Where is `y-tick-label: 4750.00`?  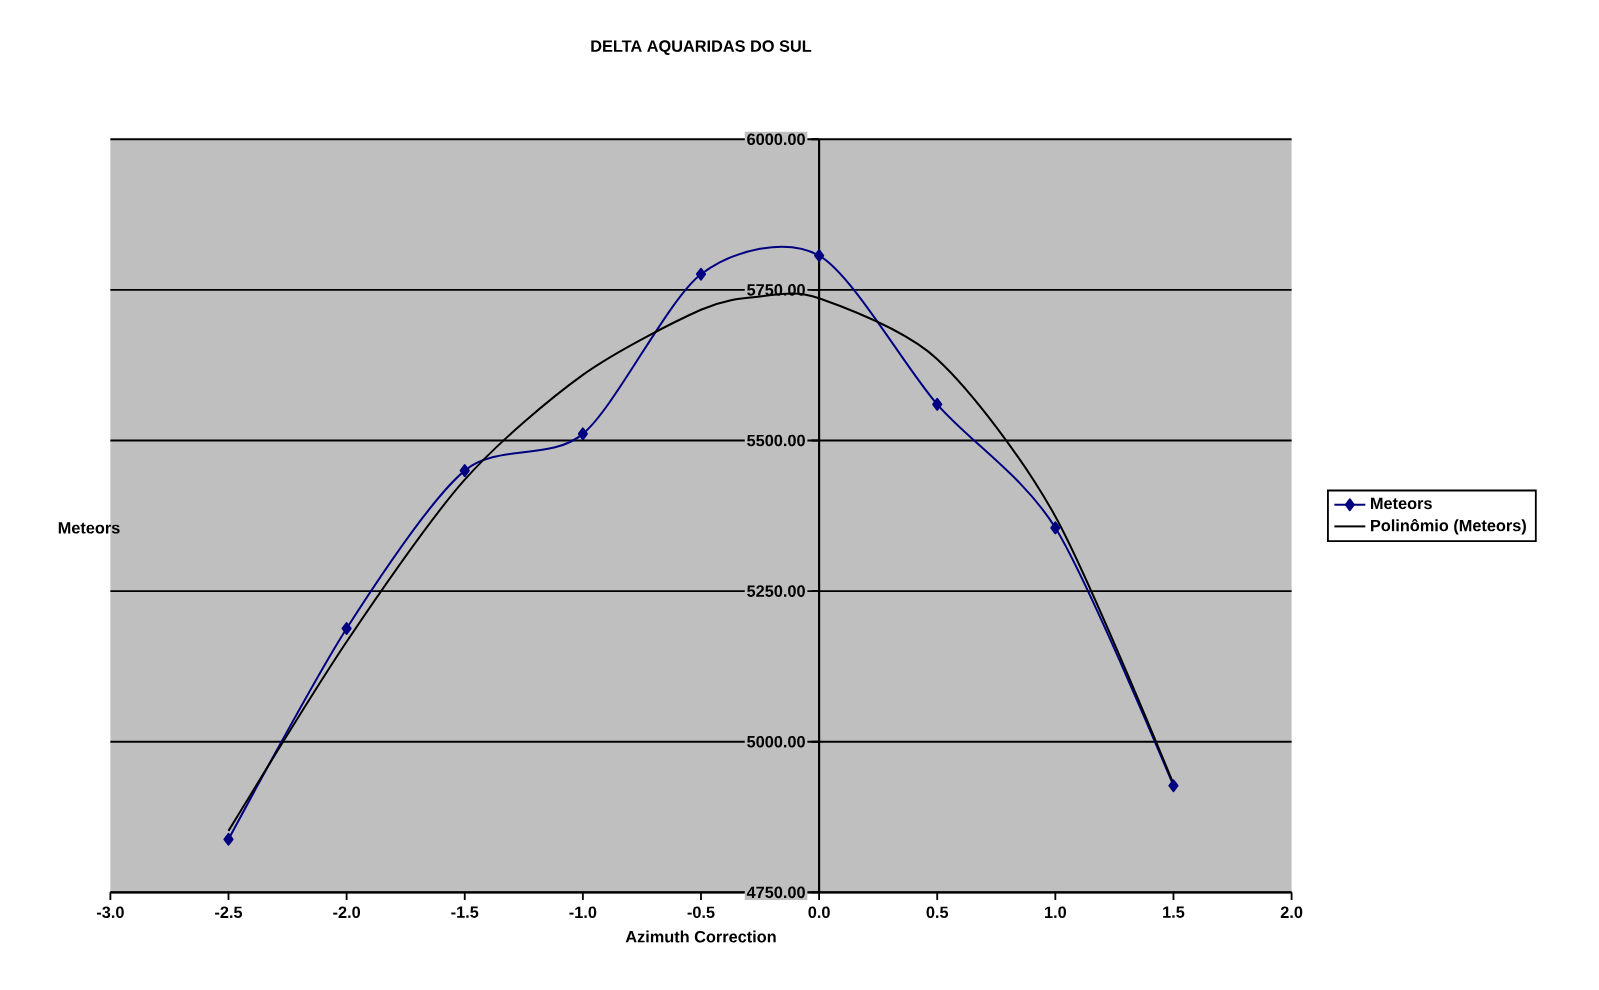
y-tick-label: 4750.00 is located at coordinates (775, 892).